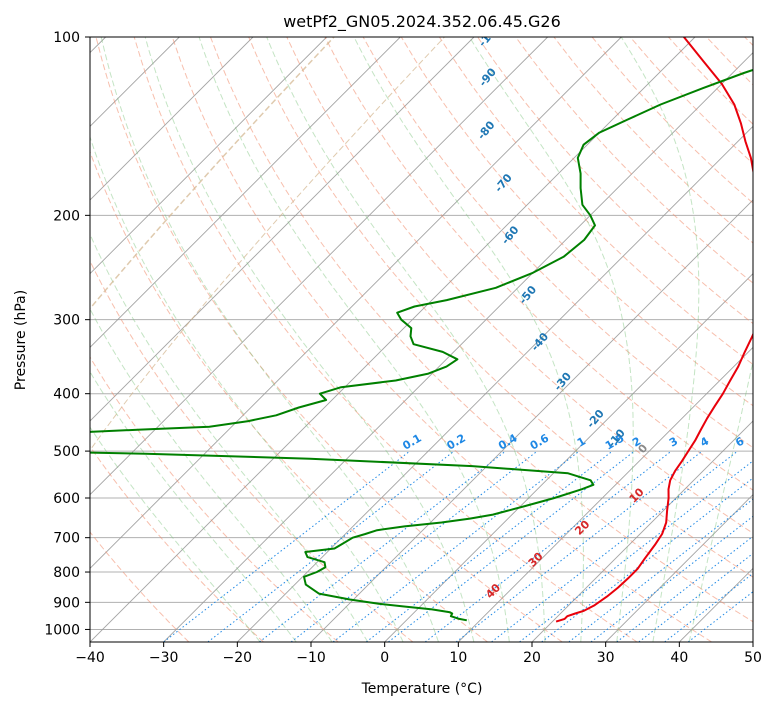 This screenshot has height=712, width=775. Describe the element at coordinates (606, 658) in the screenshot. I see `x-tick-label: 30` at that location.